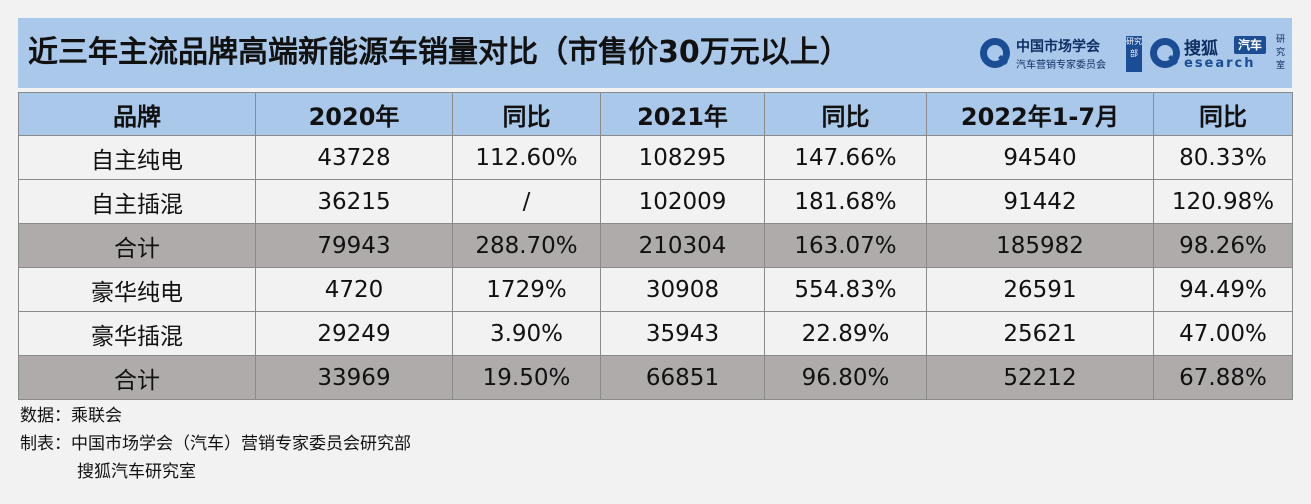 This screenshot has height=504, width=1311. Describe the element at coordinates (354, 377) in the screenshot. I see `sales-2020-cell: 33969` at that location.